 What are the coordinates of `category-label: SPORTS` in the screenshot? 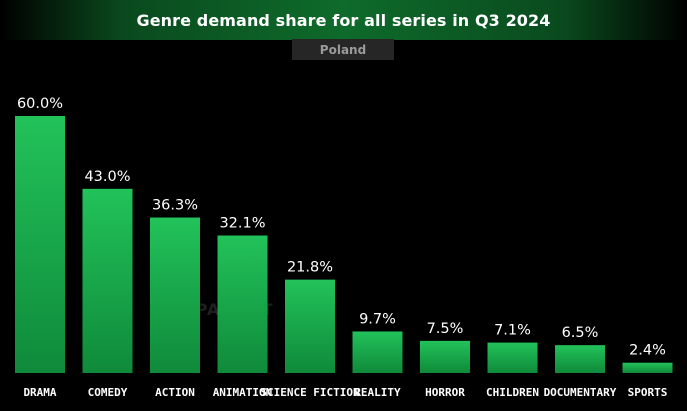 It's located at (648, 392).